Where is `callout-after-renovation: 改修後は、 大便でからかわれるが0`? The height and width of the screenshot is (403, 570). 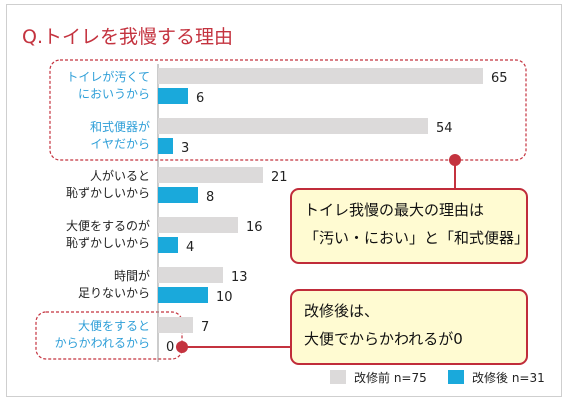
callout-after-renovation: 改修後は、 大便でからかわれるが0 is located at coordinates (409, 327).